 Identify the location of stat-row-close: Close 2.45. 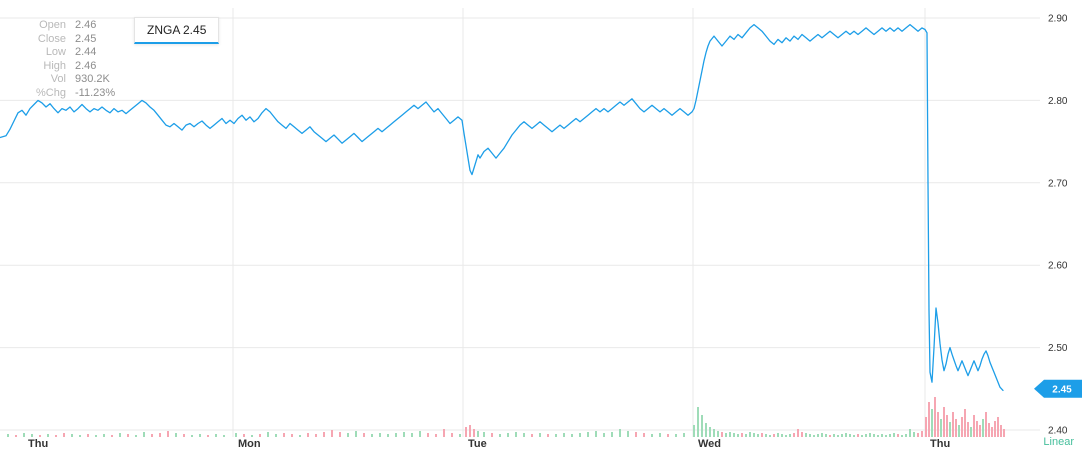
(72, 40).